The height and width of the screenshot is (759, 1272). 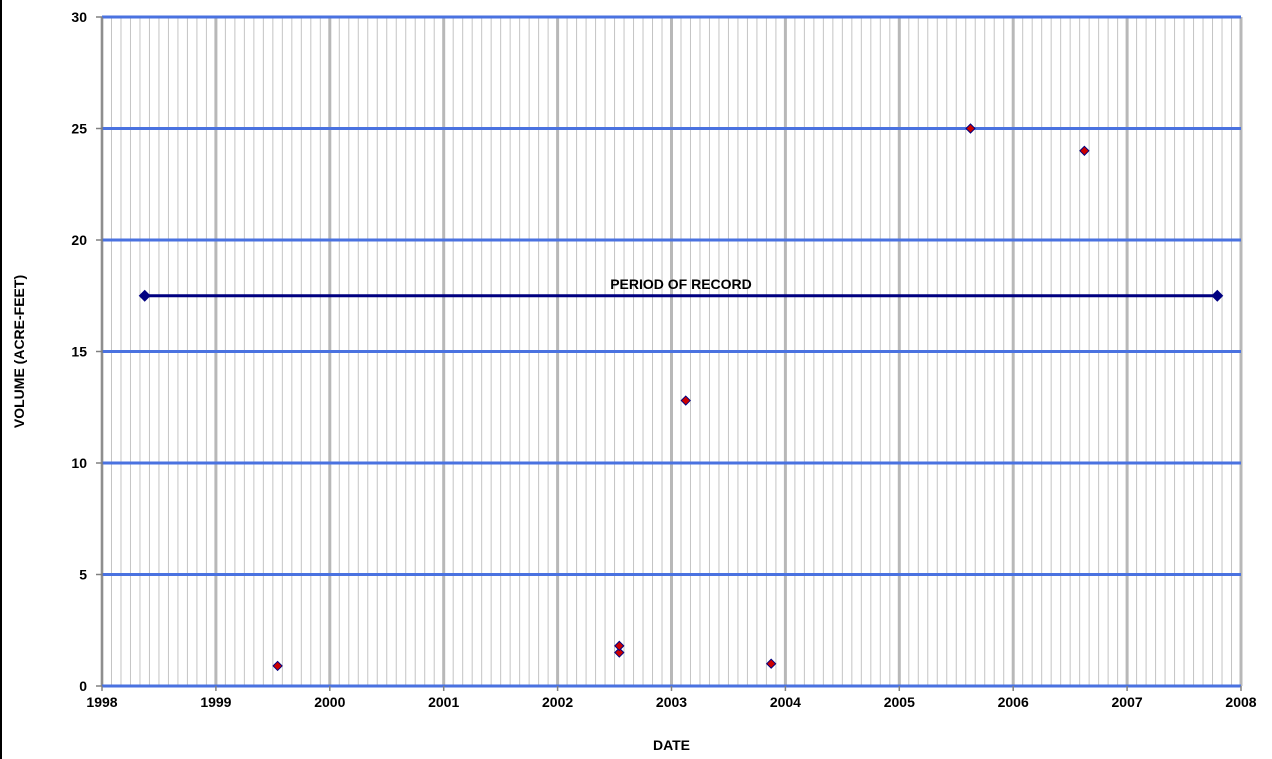 I want to click on x-tick-label: 1999, so click(x=215, y=702).